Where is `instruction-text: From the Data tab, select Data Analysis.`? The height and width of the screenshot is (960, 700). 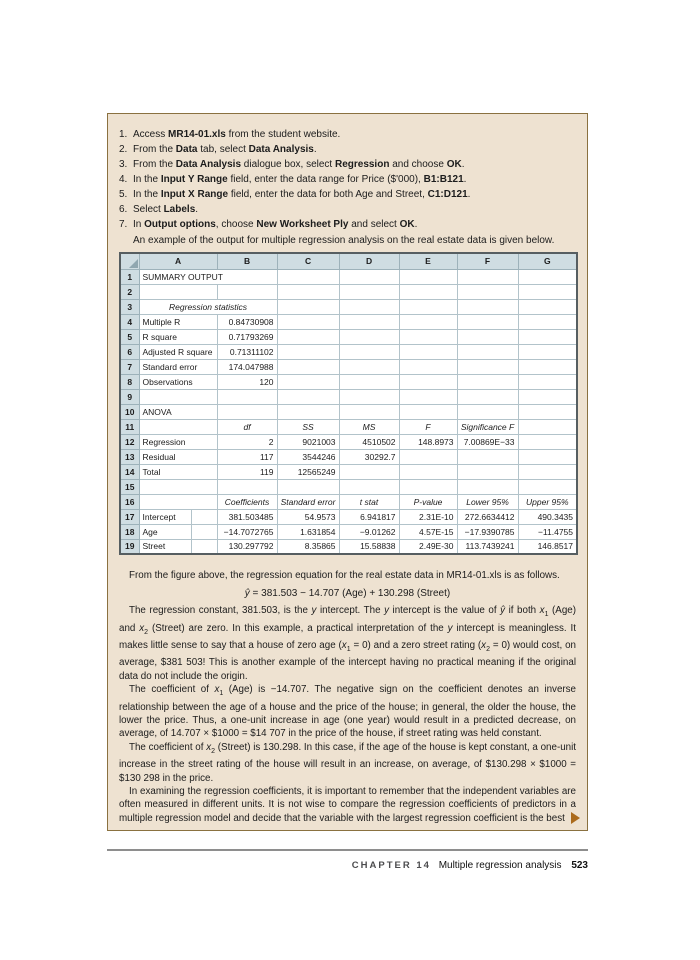
instruction-text: From the Data tab, select Data Analysis. is located at coordinates (225, 149).